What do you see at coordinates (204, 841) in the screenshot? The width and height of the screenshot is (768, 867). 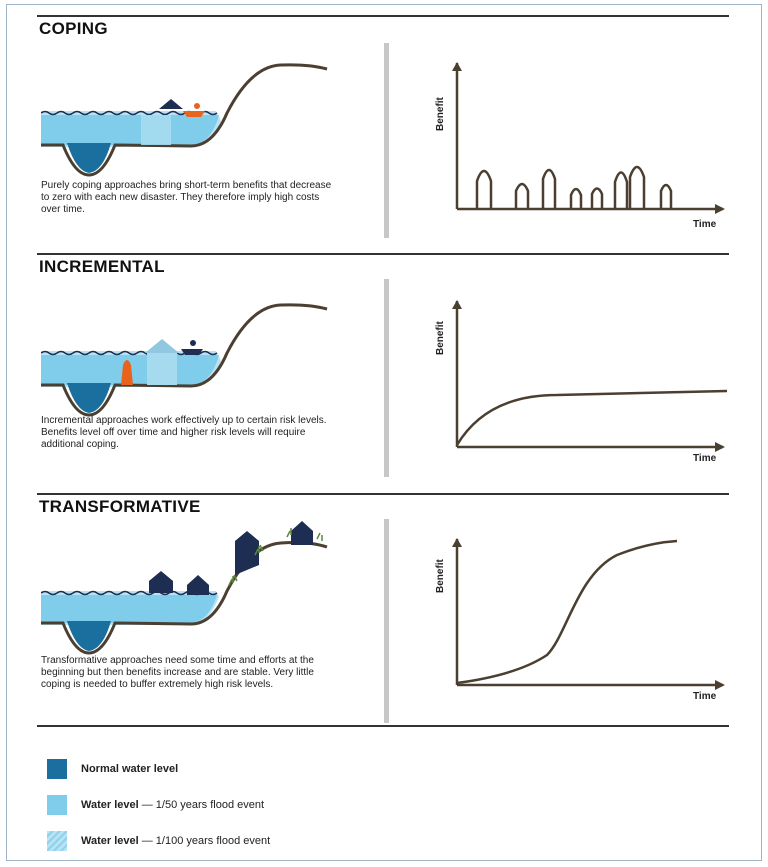 I see `legend-detail: — 1/100 years flood event` at bounding box center [204, 841].